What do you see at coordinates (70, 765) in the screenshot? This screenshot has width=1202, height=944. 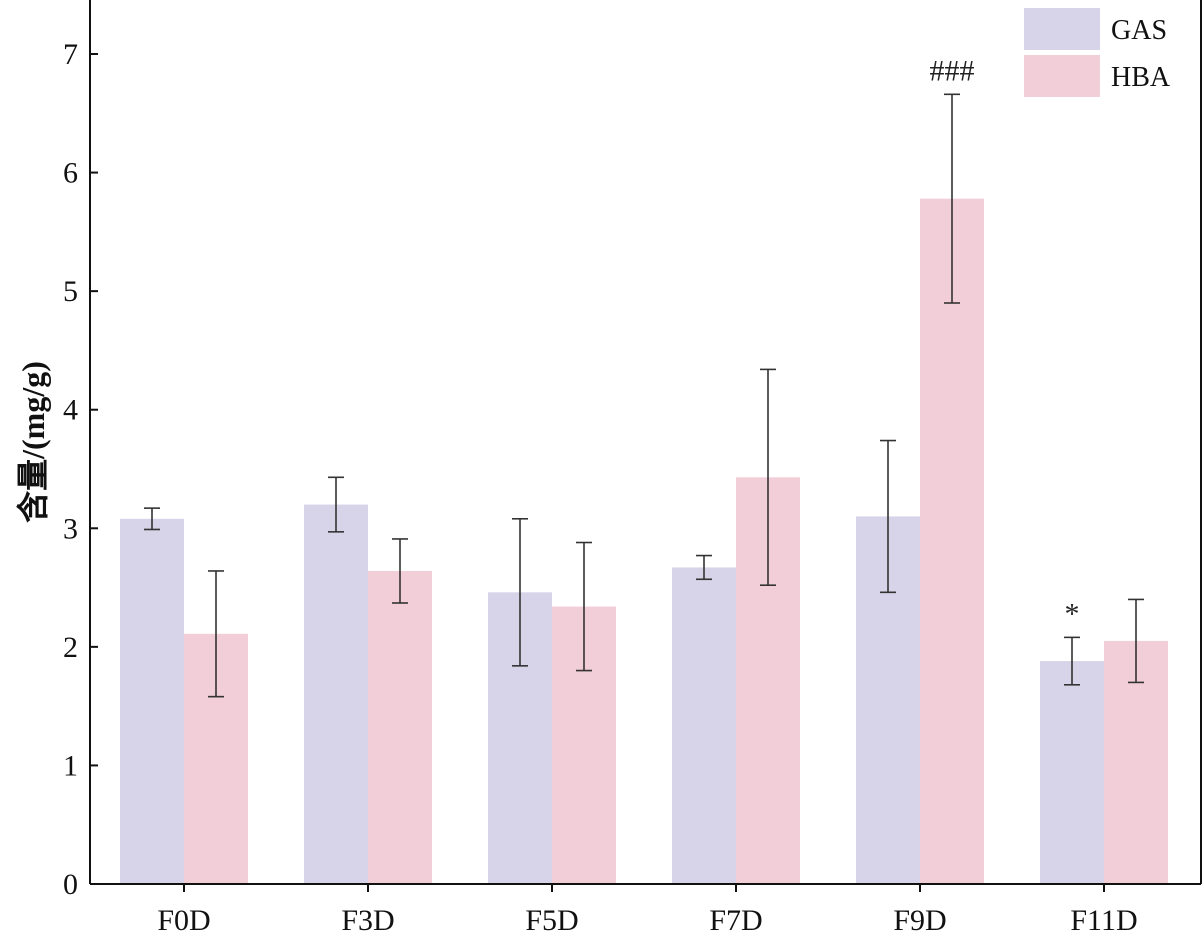 I see `y-tick-label: 1` at bounding box center [70, 765].